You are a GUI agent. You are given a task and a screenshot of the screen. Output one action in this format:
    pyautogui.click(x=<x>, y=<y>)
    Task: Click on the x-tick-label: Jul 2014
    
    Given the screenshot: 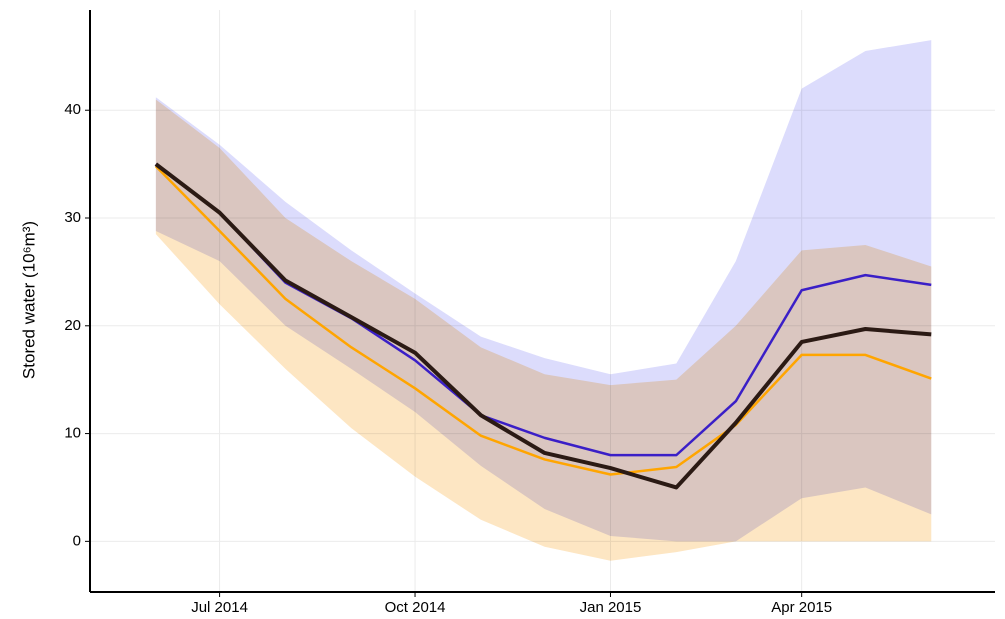 What is the action you would take?
    pyautogui.click(x=219, y=607)
    